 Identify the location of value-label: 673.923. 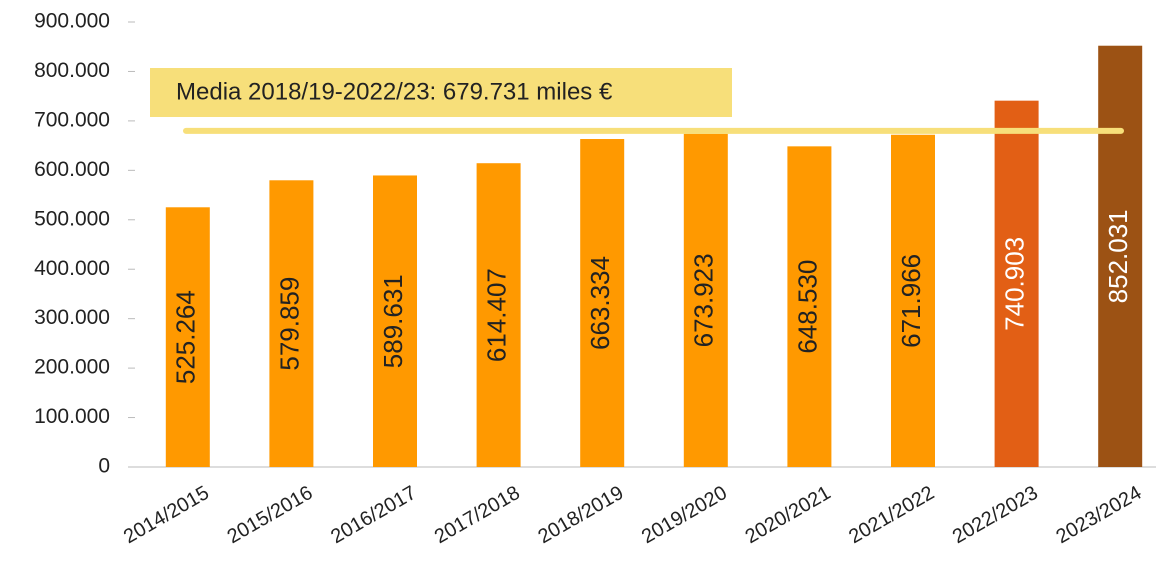
(704, 300).